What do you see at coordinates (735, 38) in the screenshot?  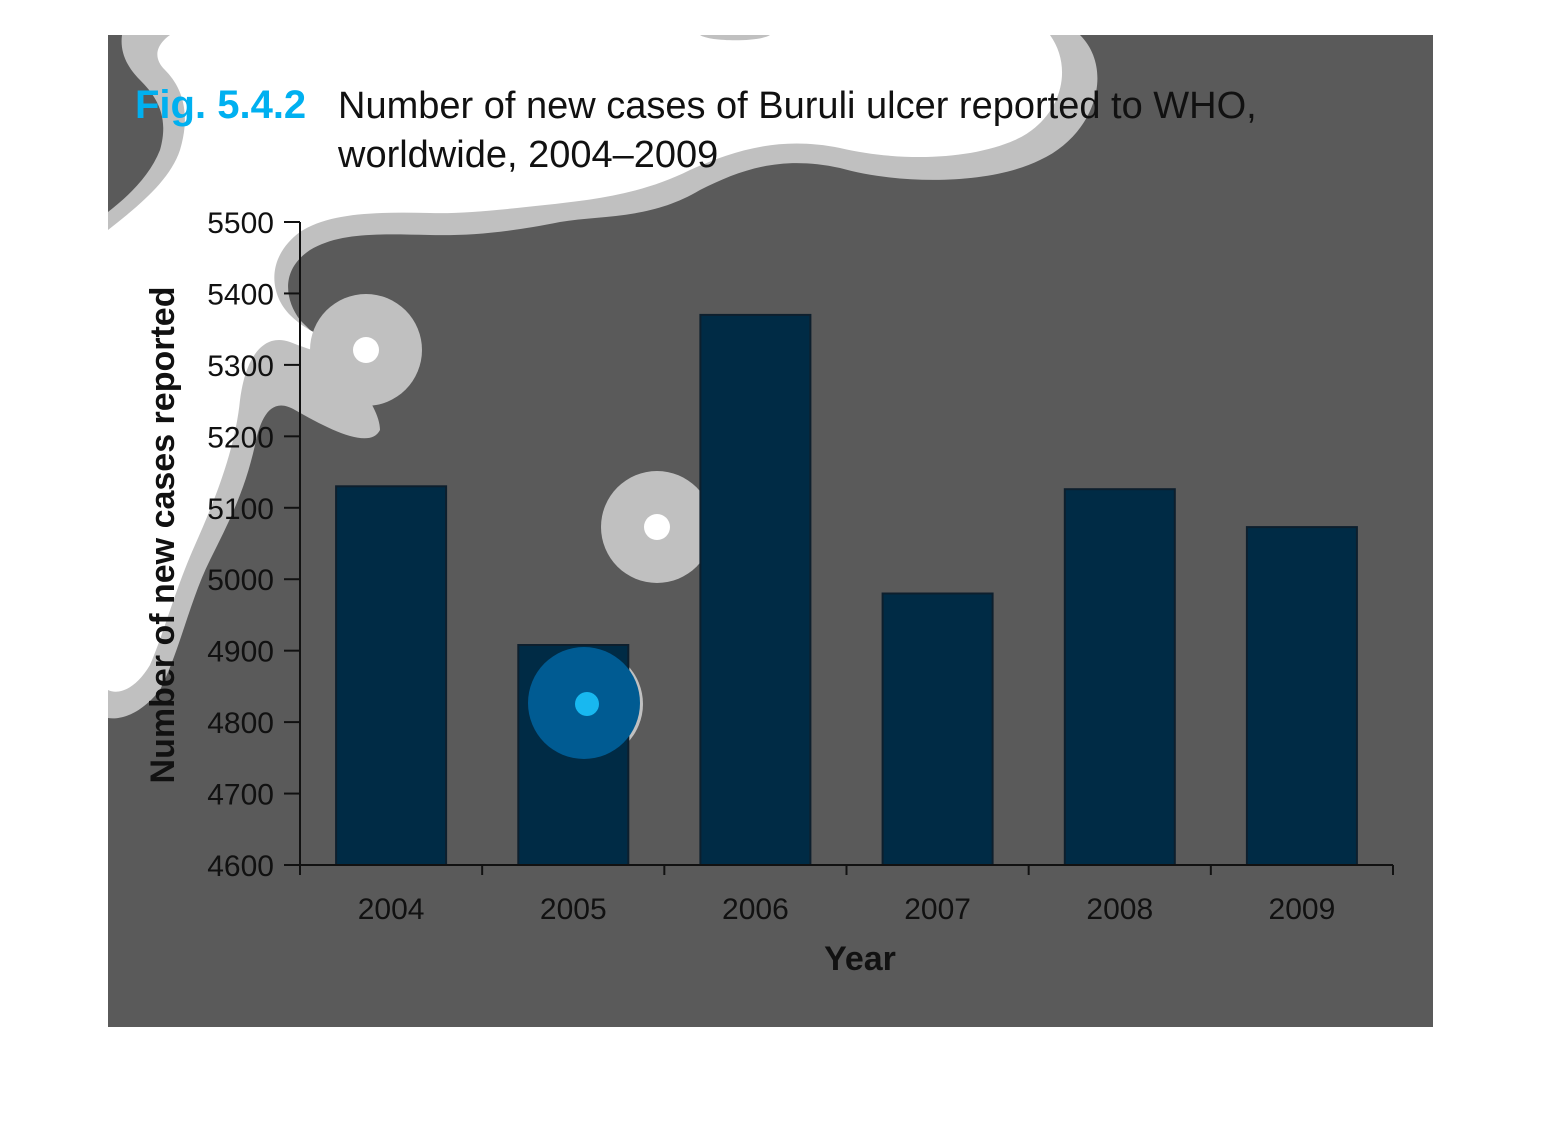 I see `decorative-top-notch` at bounding box center [735, 38].